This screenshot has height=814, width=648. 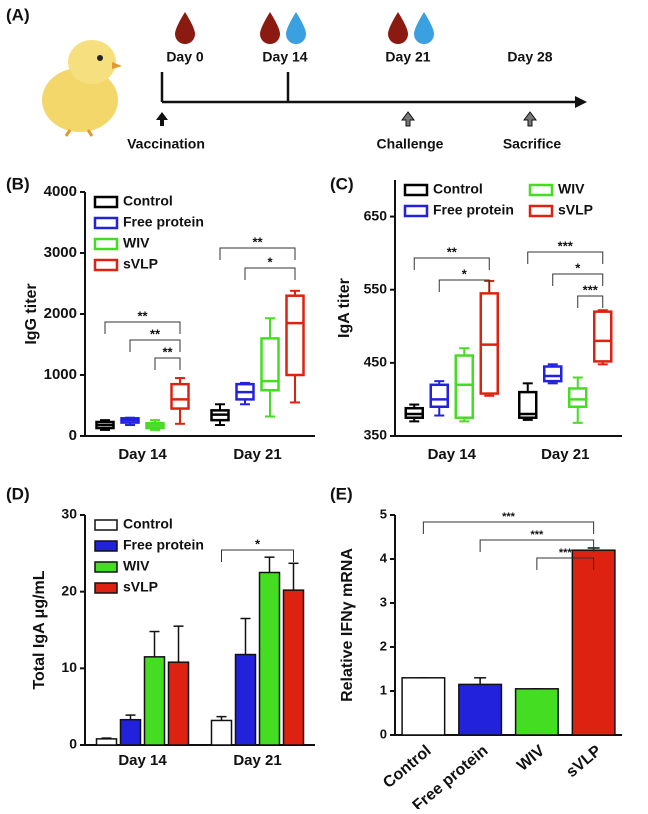 What do you see at coordinates (60, 374) in the screenshot?
I see `y-tick-label: 1000` at bounding box center [60, 374].